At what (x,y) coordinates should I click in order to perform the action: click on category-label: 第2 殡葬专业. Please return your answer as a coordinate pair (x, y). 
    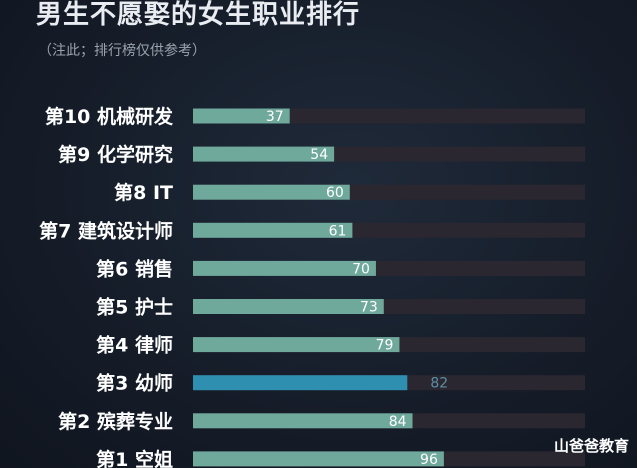
    Looking at the image, I should click on (115, 421).